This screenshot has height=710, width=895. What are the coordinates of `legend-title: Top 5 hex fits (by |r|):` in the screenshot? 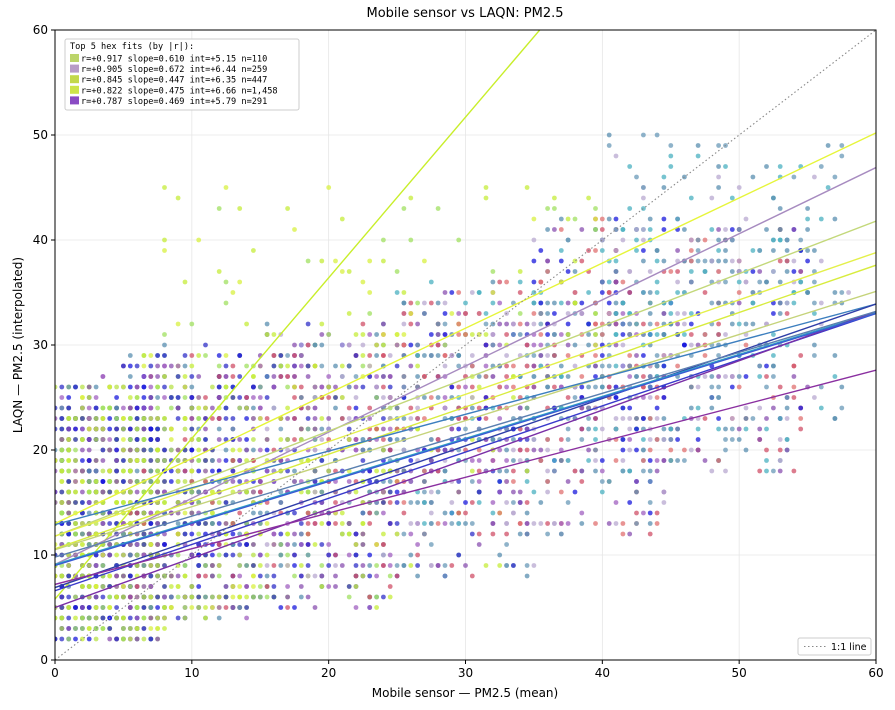 It's located at (132, 47).